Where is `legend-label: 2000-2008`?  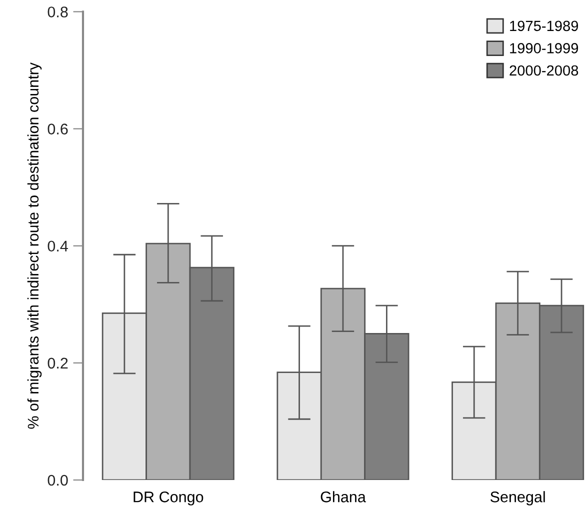
legend-label: 2000-2008 is located at coordinates (544, 70).